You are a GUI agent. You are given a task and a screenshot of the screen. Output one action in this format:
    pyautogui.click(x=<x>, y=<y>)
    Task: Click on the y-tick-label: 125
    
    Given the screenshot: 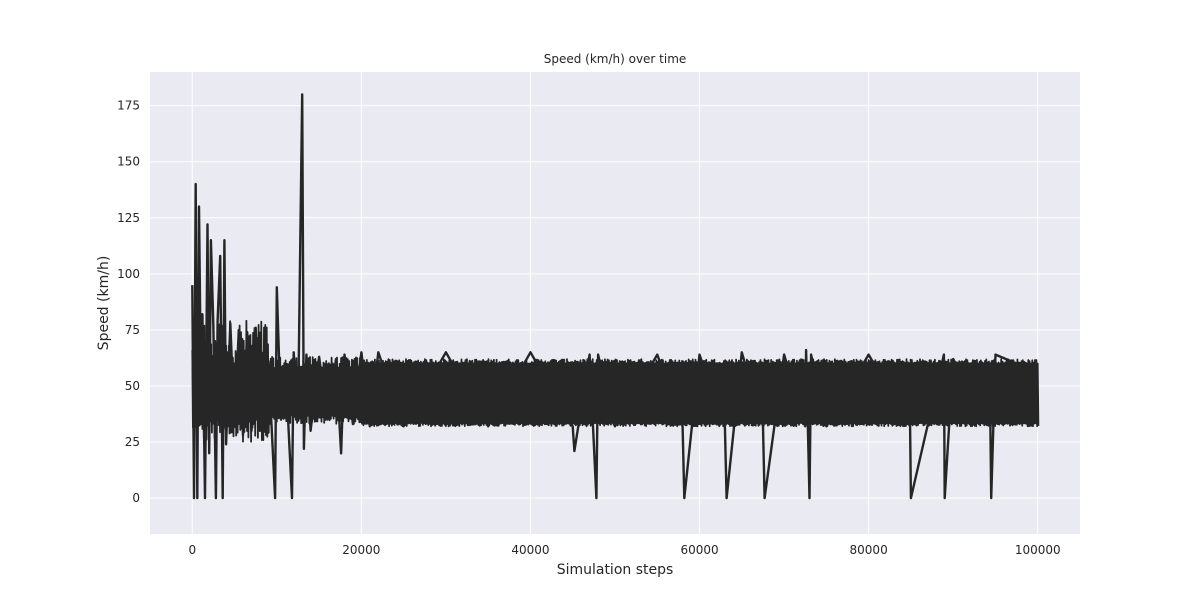 What is the action you would take?
    pyautogui.click(x=128, y=218)
    